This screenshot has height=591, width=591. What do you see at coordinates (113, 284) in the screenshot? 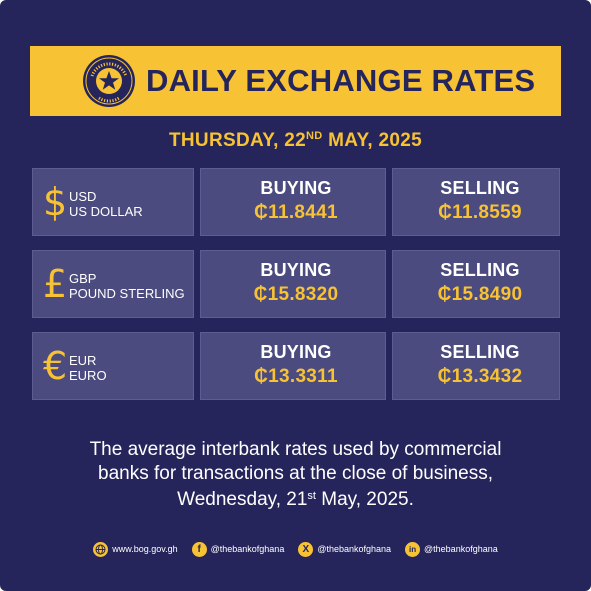
I see `currency-cell-gbp: £ GBP POUND STERLING` at bounding box center [113, 284].